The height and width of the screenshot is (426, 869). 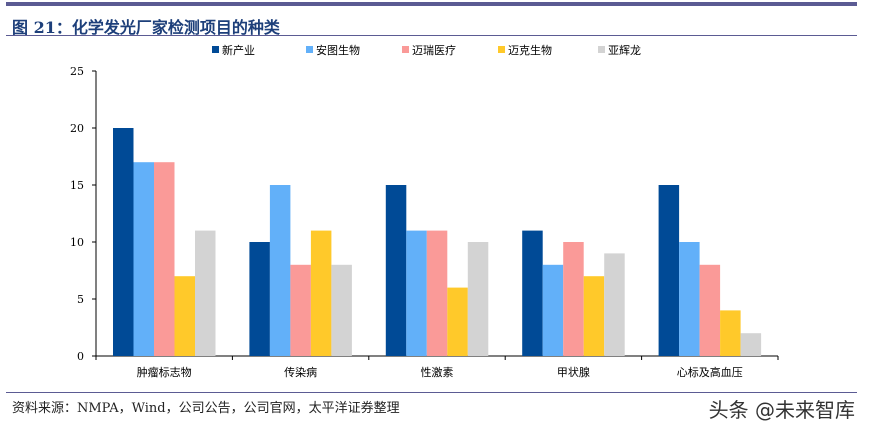 What do you see at coordinates (416, 293) in the screenshot?
I see `bar-安图生物-性激素` at bounding box center [416, 293].